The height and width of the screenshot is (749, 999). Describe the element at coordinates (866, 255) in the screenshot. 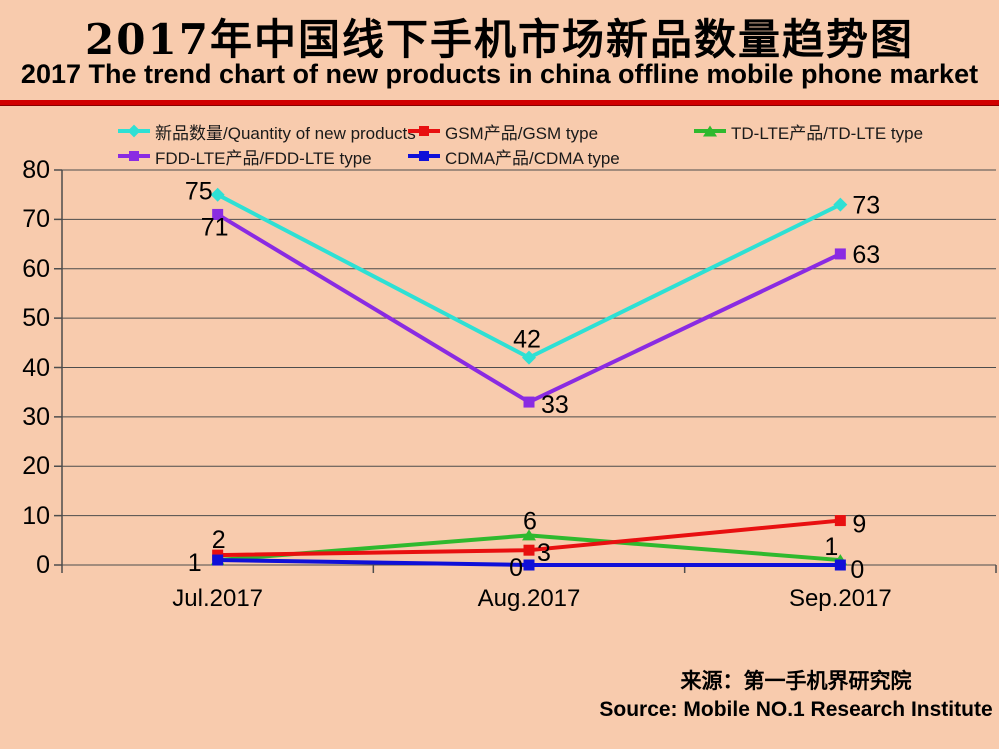

I see `data-label-series-3-pt-2: 63` at that location.